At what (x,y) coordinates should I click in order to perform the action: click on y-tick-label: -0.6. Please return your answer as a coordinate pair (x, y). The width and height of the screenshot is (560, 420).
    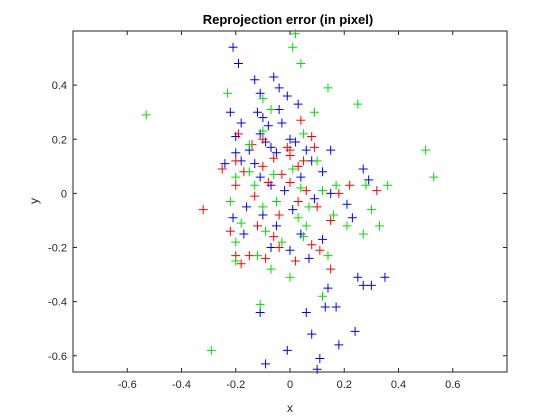
    Looking at the image, I should click on (57, 357).